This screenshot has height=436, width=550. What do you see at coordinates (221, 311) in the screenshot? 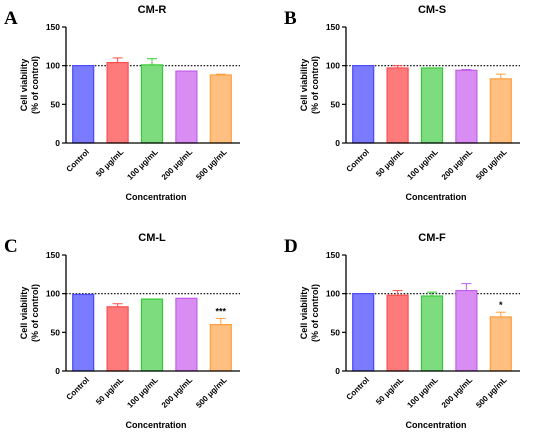
I see `significance-label: ***` at bounding box center [221, 311].